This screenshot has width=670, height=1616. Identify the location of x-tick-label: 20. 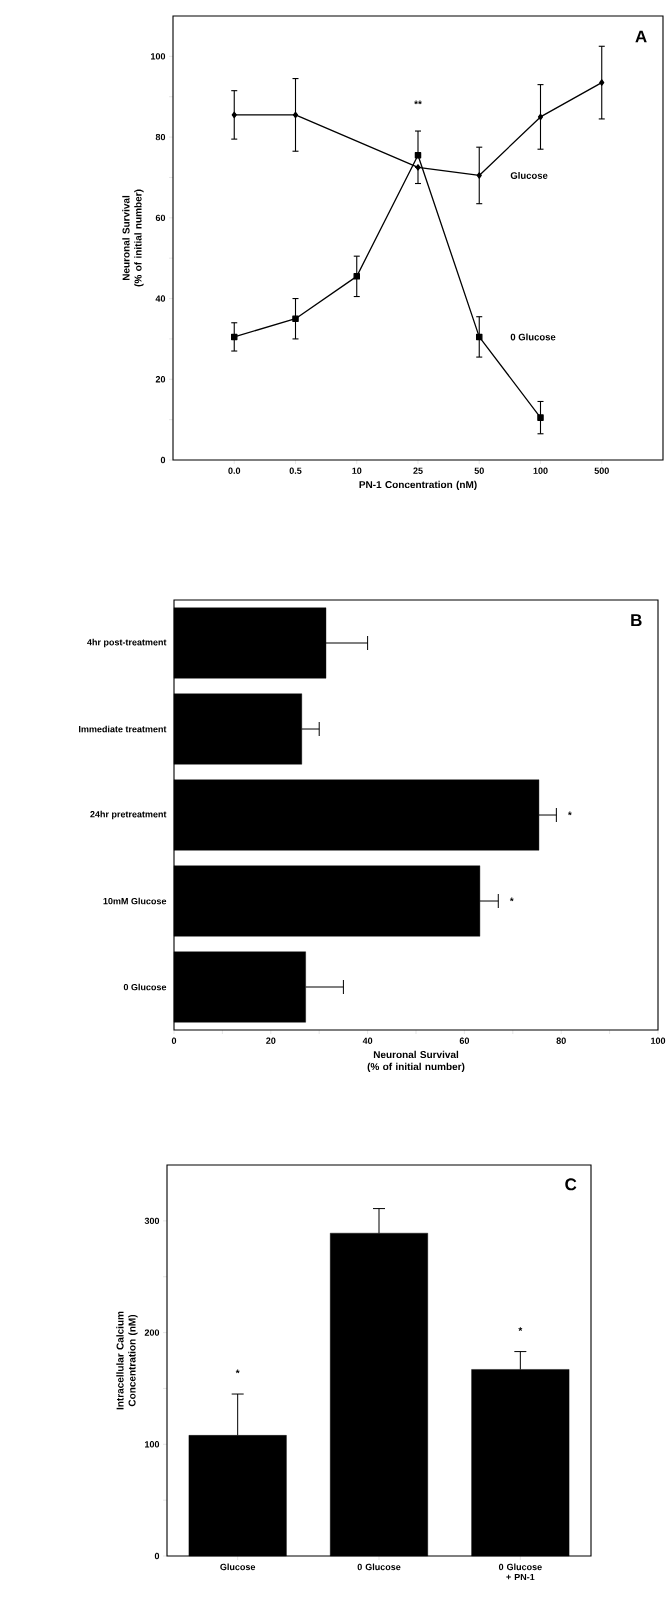
(271, 1040).